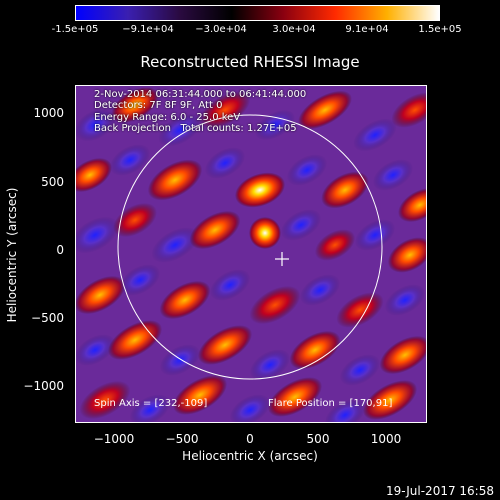  What do you see at coordinates (52, 182) in the screenshot?
I see `y-tick: 500` at bounding box center [52, 182].